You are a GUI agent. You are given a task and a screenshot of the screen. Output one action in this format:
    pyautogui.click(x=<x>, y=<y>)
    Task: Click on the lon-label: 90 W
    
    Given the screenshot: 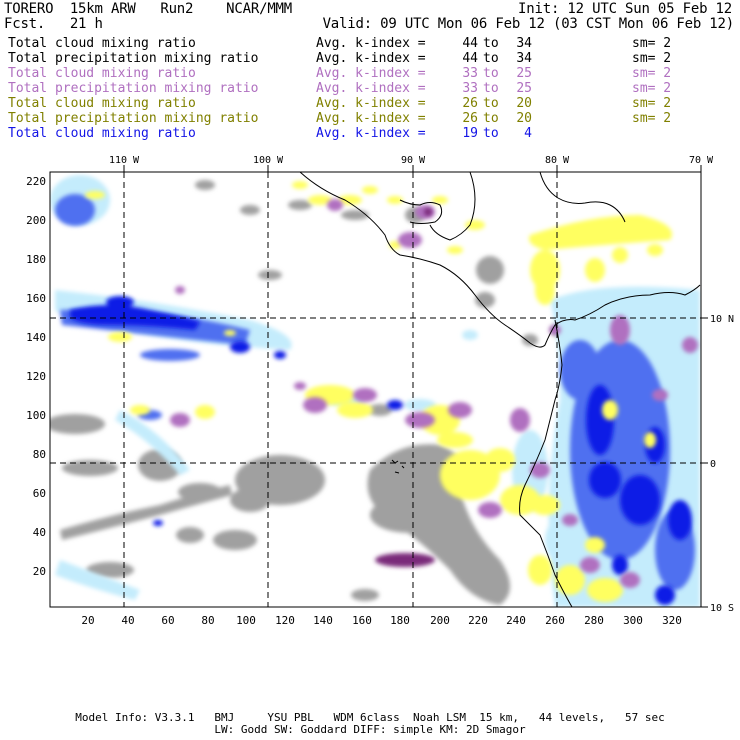 What is the action you would take?
    pyautogui.click(x=413, y=160)
    